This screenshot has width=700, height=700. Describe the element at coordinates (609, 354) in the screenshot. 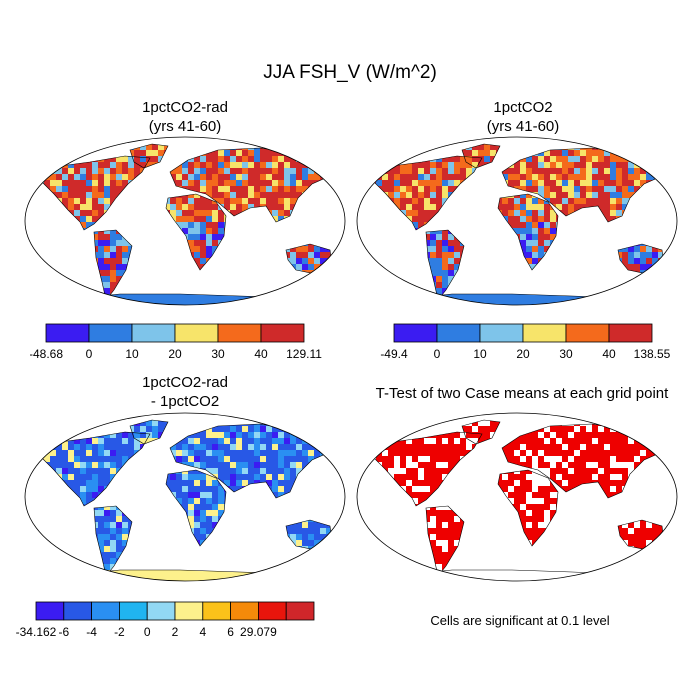

I see `colorbar-2-tick-label: 40` at that location.